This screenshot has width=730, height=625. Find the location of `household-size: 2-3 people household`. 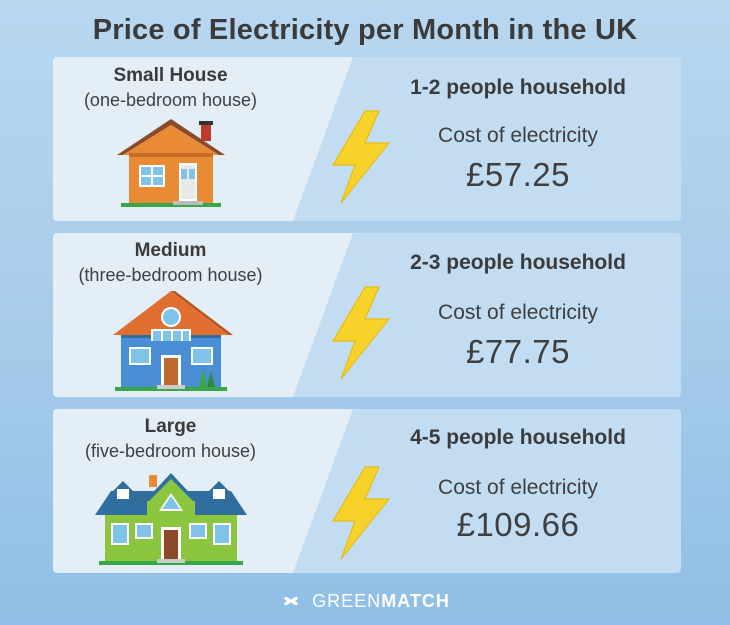

household-size: 2-3 people household is located at coordinates (518, 262).